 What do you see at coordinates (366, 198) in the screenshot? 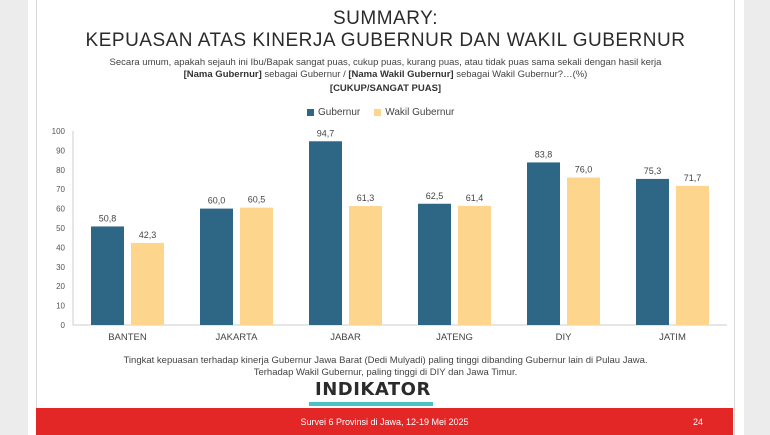
I see `data-label: 61,3` at bounding box center [366, 198].